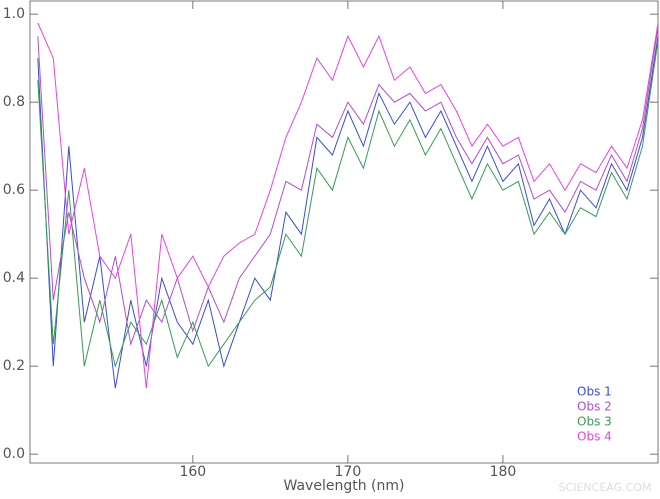  I want to click on y-tick-label: 0.8, so click(14, 102).